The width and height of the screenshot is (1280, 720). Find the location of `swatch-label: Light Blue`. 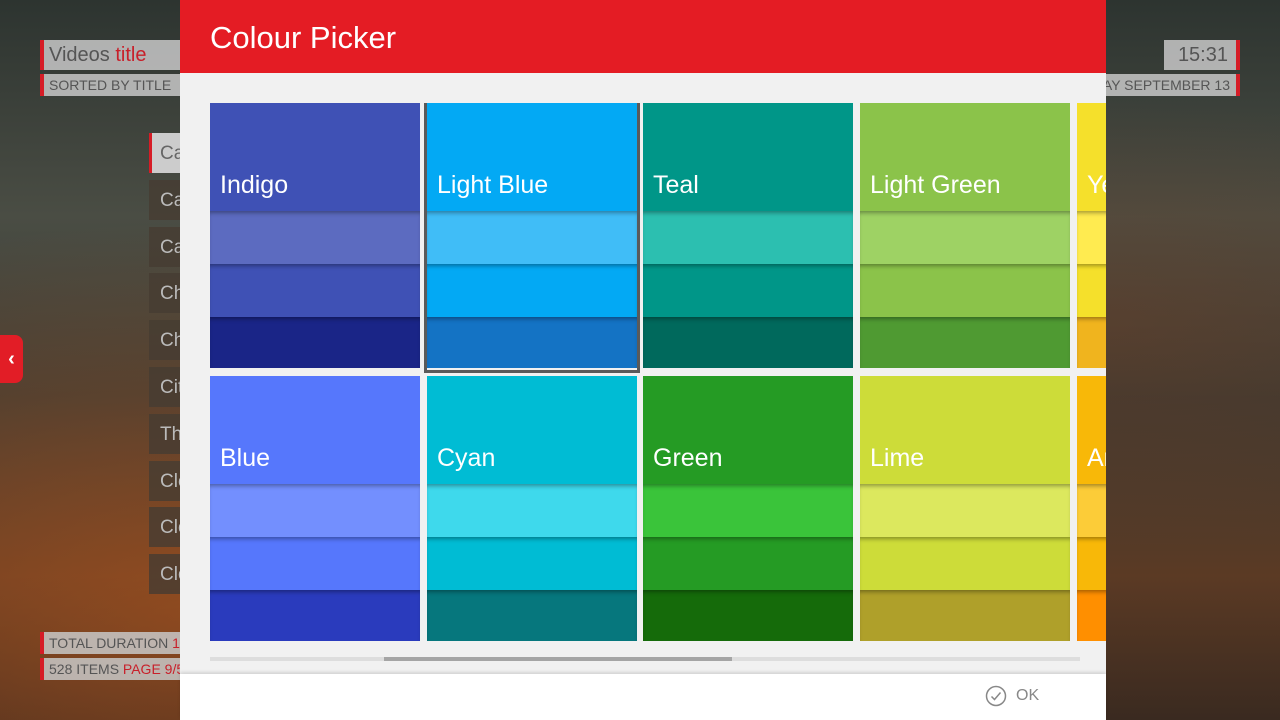

swatch-label: Light Blue is located at coordinates (493, 185).